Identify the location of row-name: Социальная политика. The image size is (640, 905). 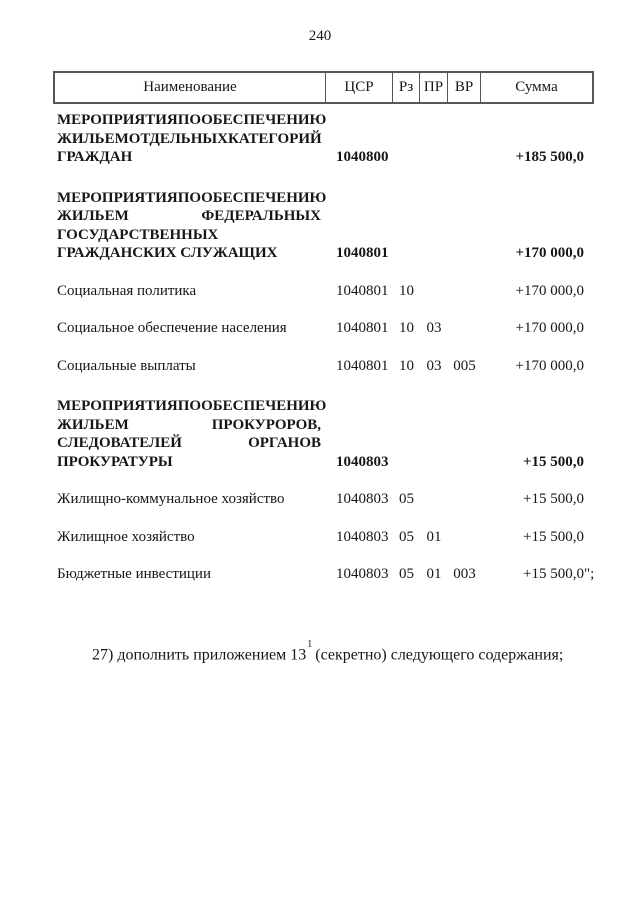
(189, 291).